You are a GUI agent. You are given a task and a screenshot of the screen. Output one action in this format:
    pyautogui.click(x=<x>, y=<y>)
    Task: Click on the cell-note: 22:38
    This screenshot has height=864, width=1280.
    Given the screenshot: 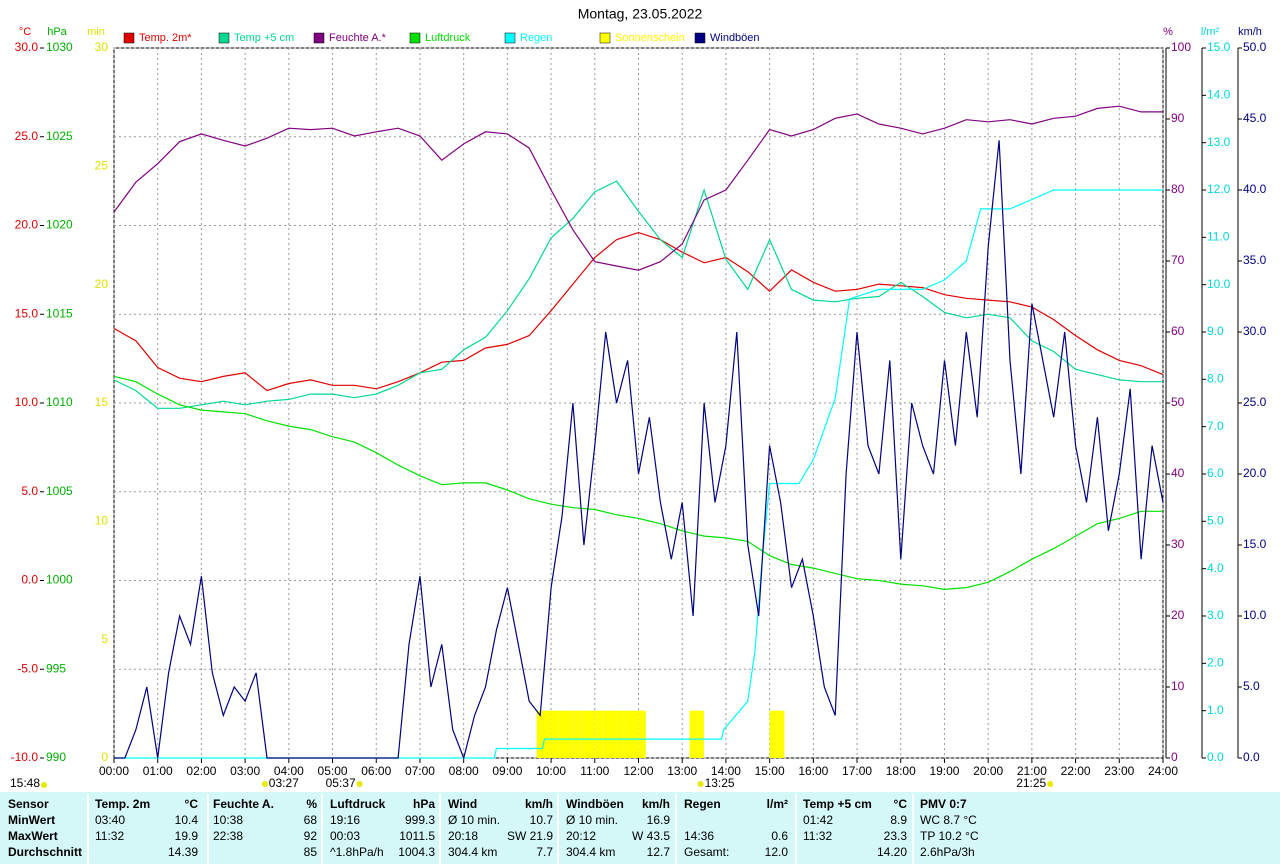 What is the action you would take?
    pyautogui.click(x=228, y=836)
    